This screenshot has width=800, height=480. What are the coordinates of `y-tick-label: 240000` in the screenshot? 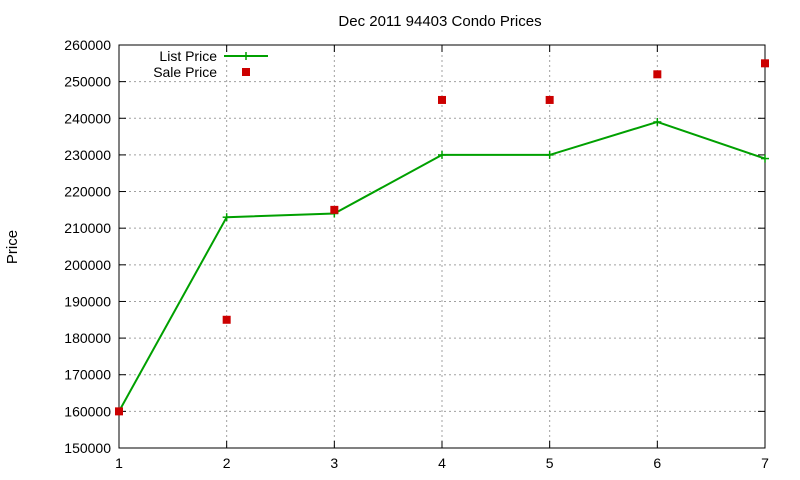 It's located at (87, 118).